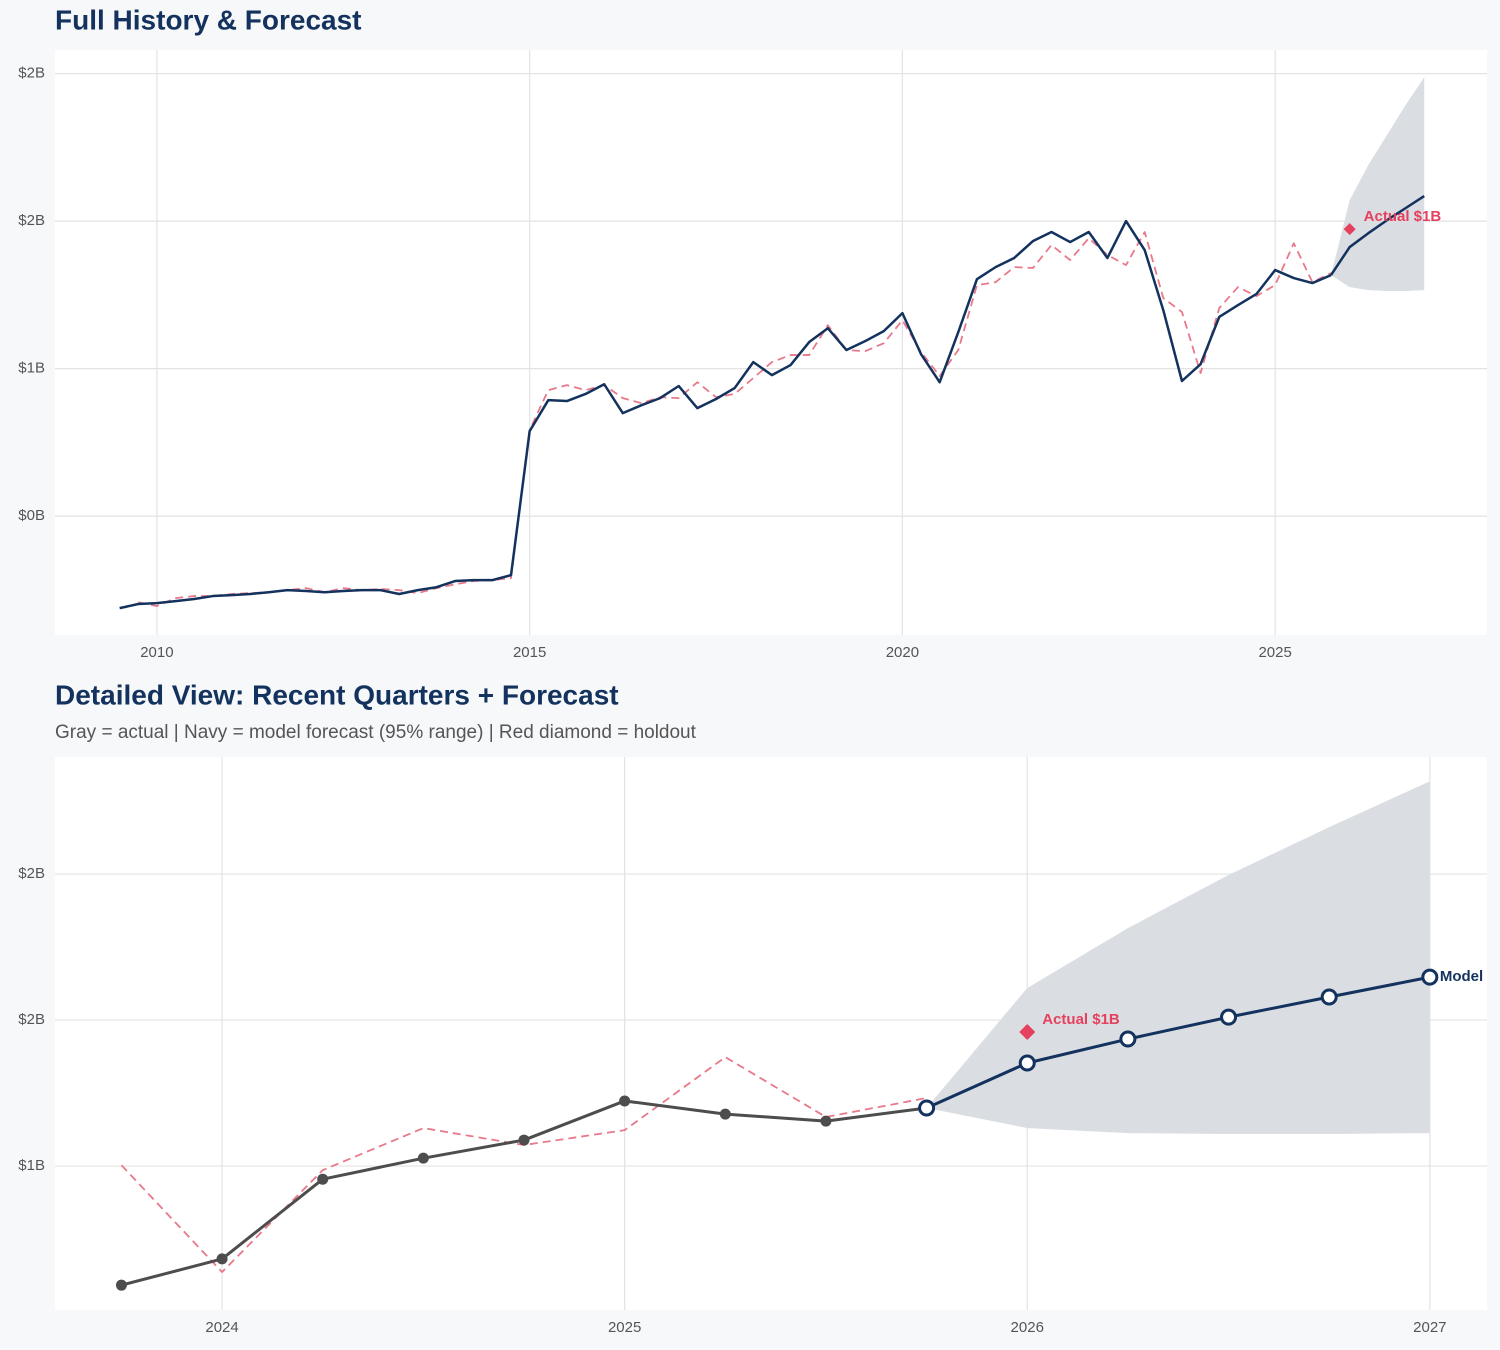  Describe the element at coordinates (31, 515) in the screenshot. I see `y-tick-label: $0B` at that location.